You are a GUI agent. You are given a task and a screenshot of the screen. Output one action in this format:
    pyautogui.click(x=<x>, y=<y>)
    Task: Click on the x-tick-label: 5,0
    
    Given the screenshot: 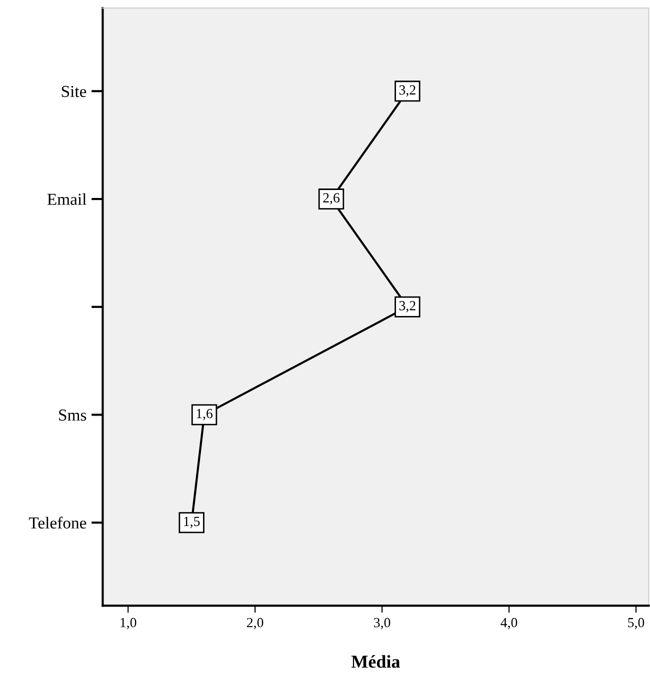 What is the action you would take?
    pyautogui.click(x=636, y=624)
    